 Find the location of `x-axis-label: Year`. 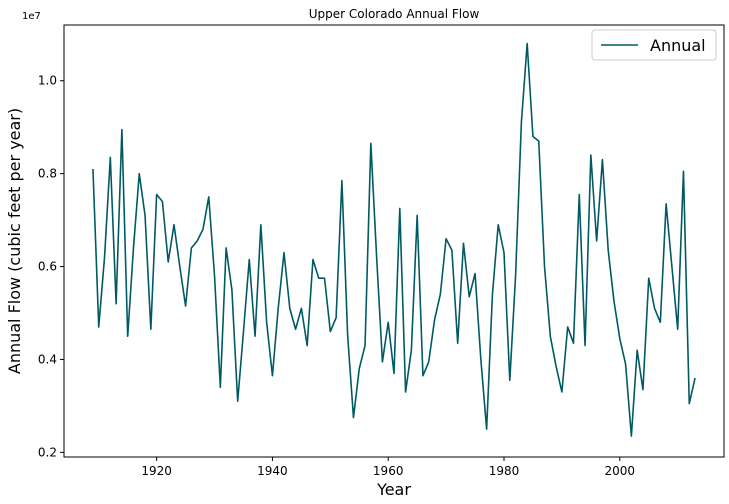

x-axis-label: Year is located at coordinates (393, 489).